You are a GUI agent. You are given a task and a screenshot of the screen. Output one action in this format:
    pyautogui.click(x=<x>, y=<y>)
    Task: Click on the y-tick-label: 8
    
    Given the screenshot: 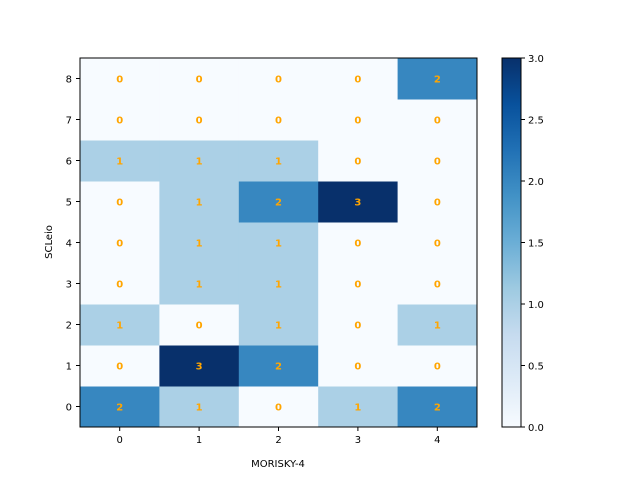 What is the action you would take?
    pyautogui.click(x=69, y=80)
    